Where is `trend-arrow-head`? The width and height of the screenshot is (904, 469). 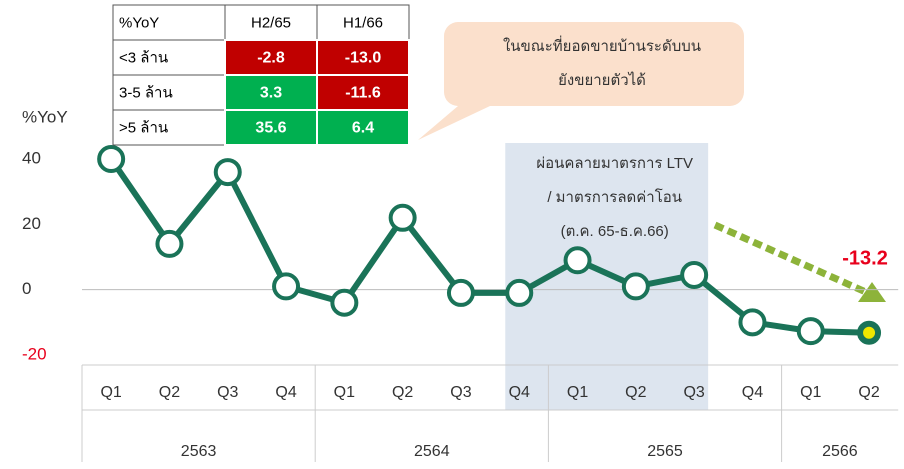 trend-arrow-head is located at coordinates (872, 292).